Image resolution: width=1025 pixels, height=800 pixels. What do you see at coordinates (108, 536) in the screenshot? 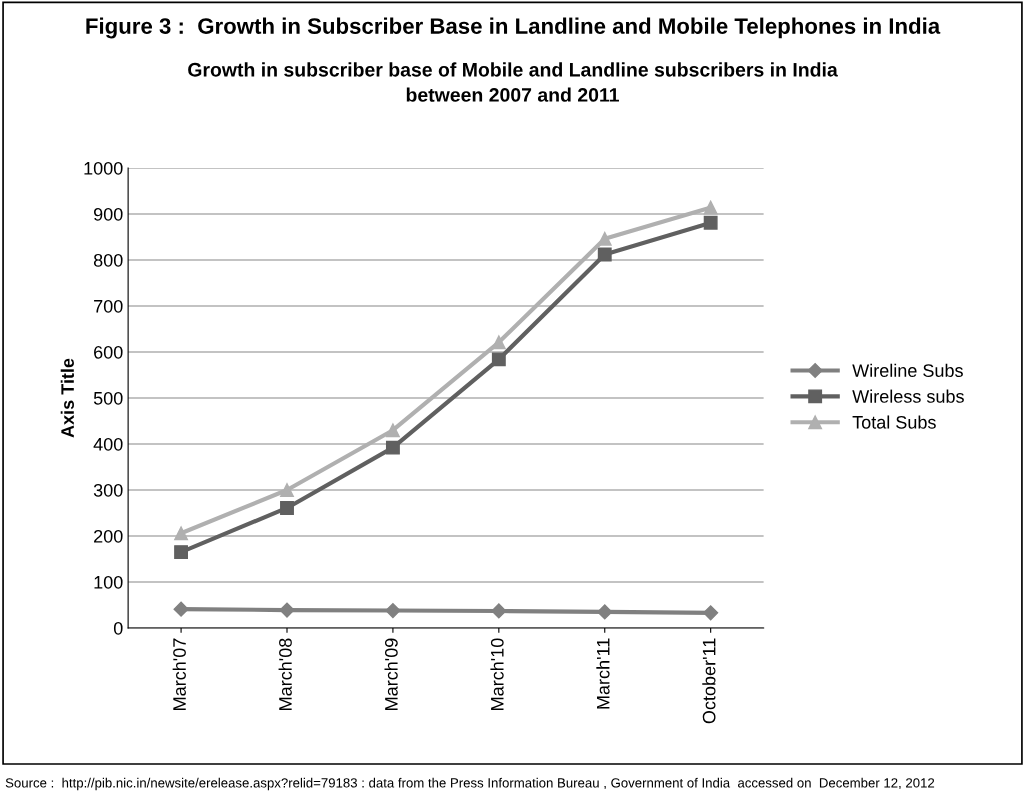
I see `y-tick-label: 200` at bounding box center [108, 536].